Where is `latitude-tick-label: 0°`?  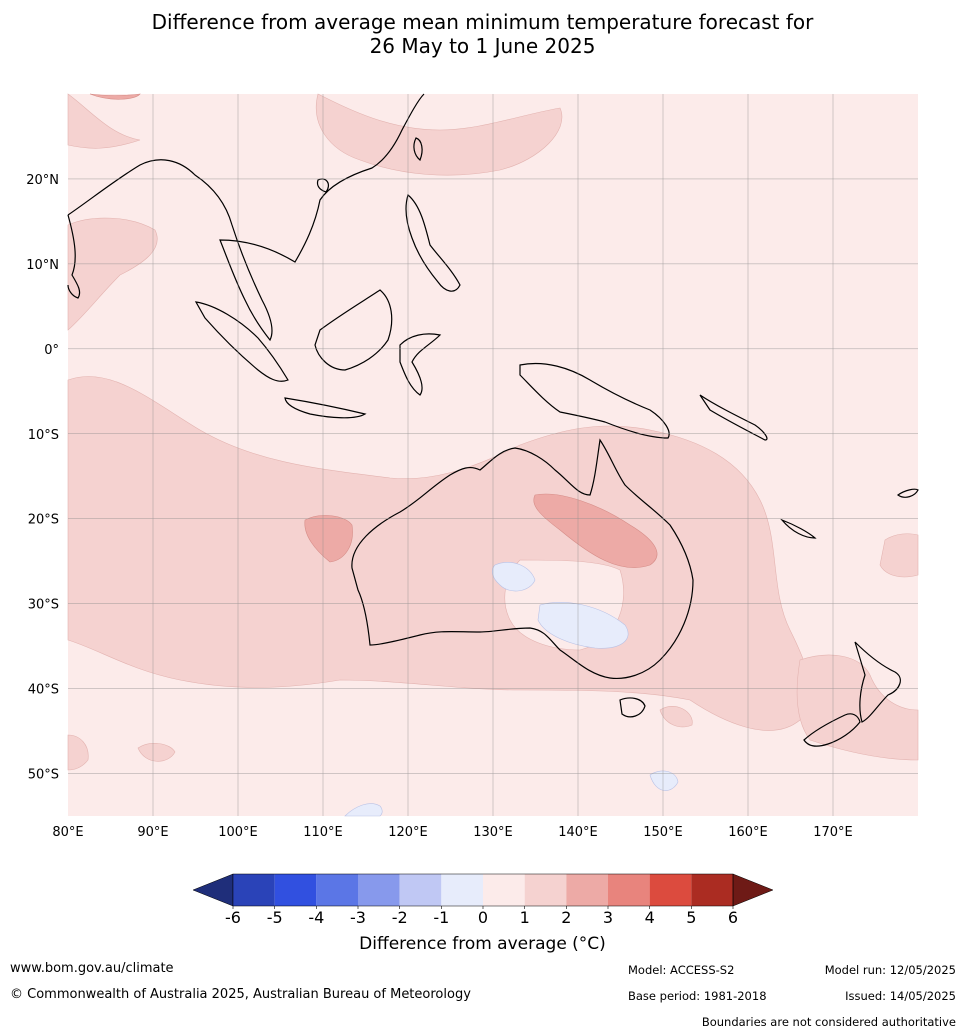
latitude-tick-label: 0° is located at coordinates (51, 350).